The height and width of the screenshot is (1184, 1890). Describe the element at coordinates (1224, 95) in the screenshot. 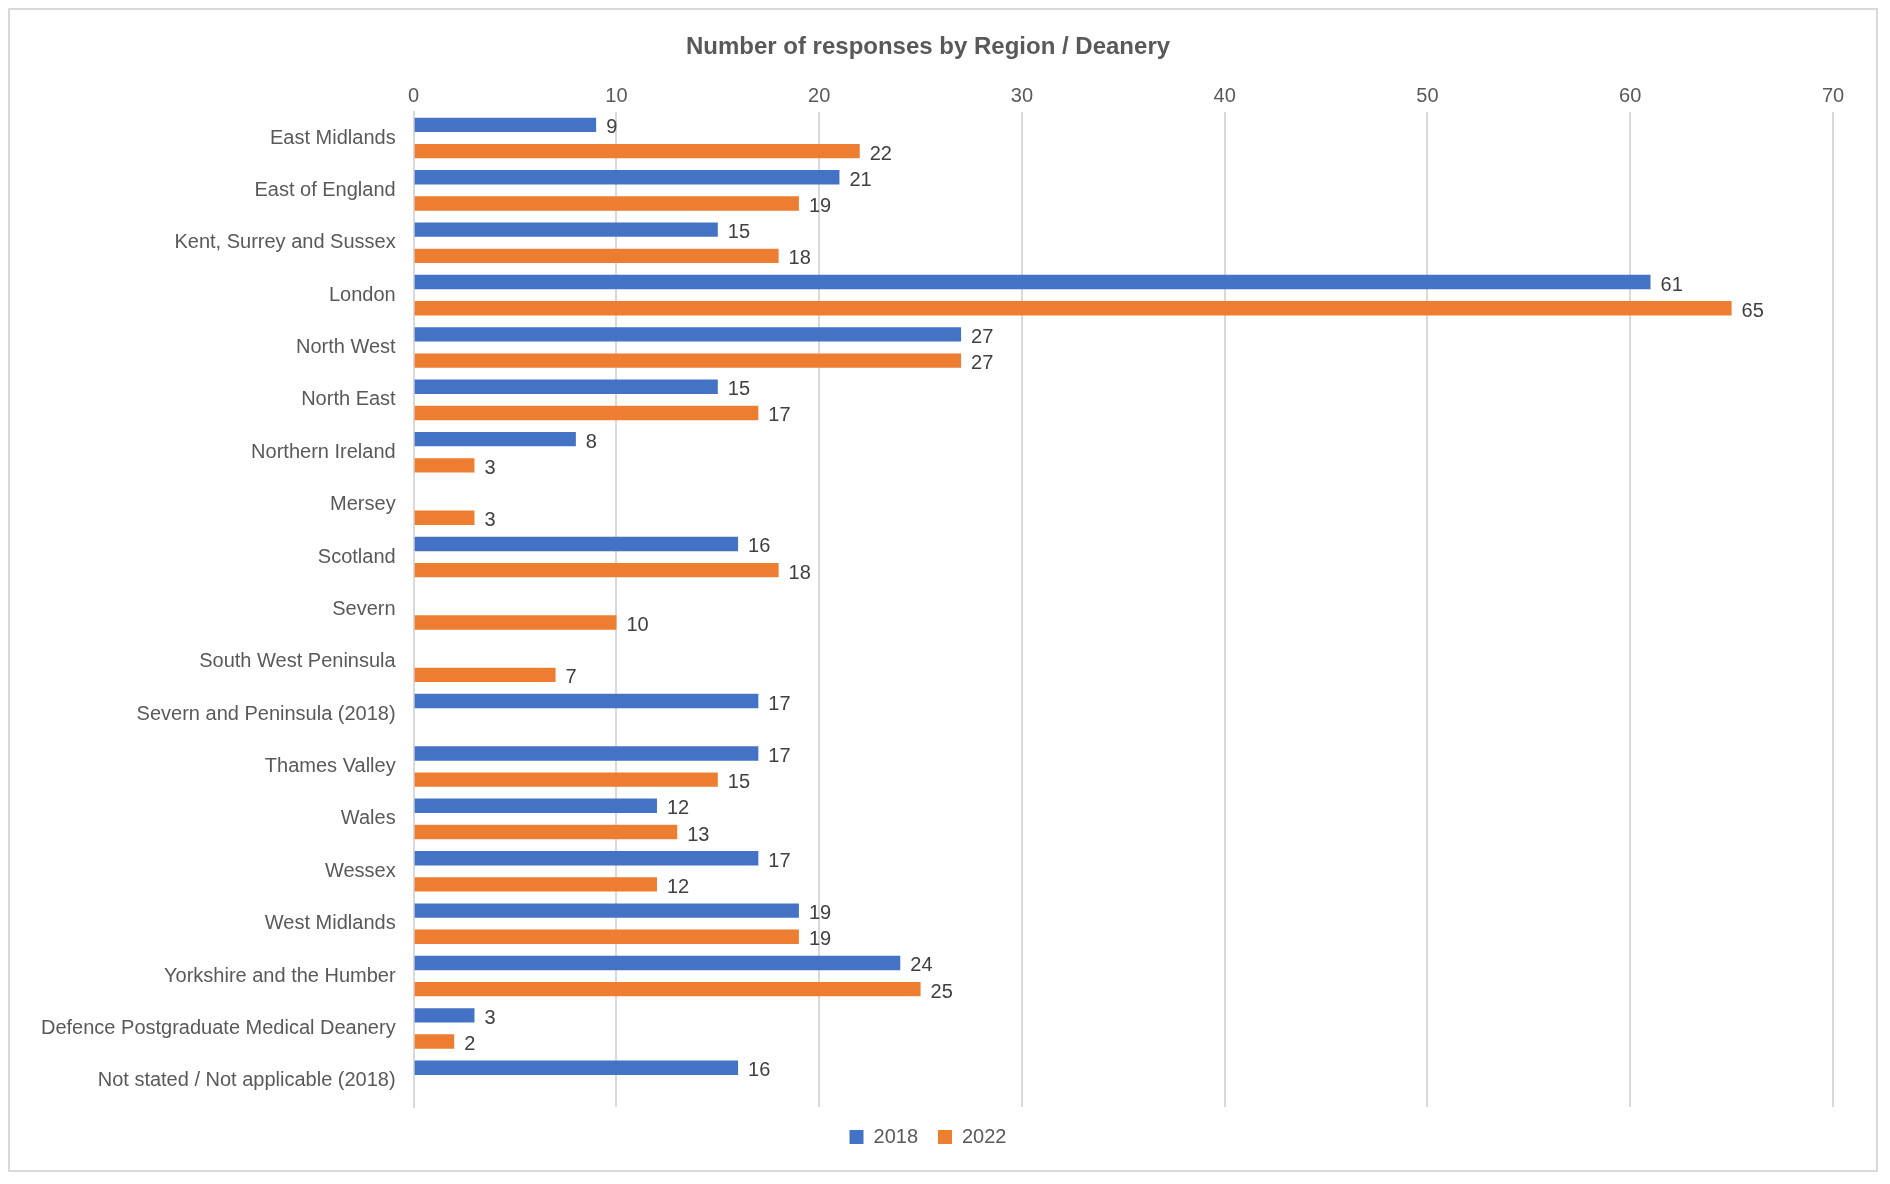

I see `x-tick-label: 40` at that location.